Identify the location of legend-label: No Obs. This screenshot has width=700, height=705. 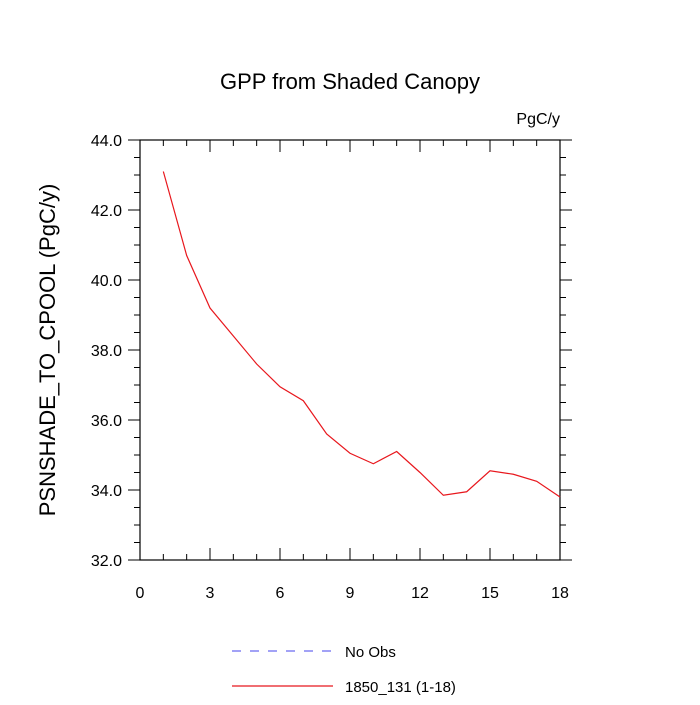
(370, 652).